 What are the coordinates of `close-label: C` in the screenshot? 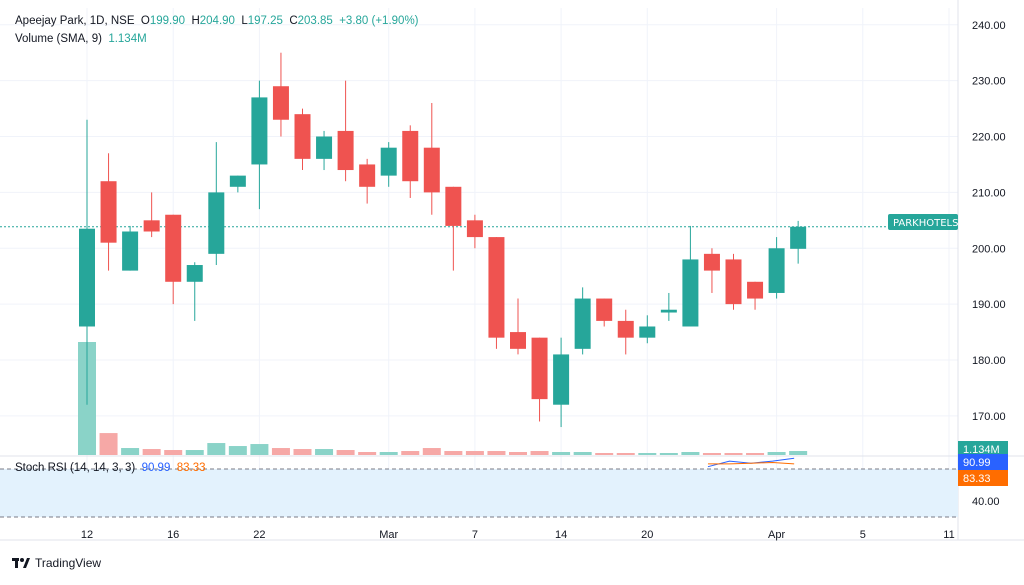 It's located at (293, 21).